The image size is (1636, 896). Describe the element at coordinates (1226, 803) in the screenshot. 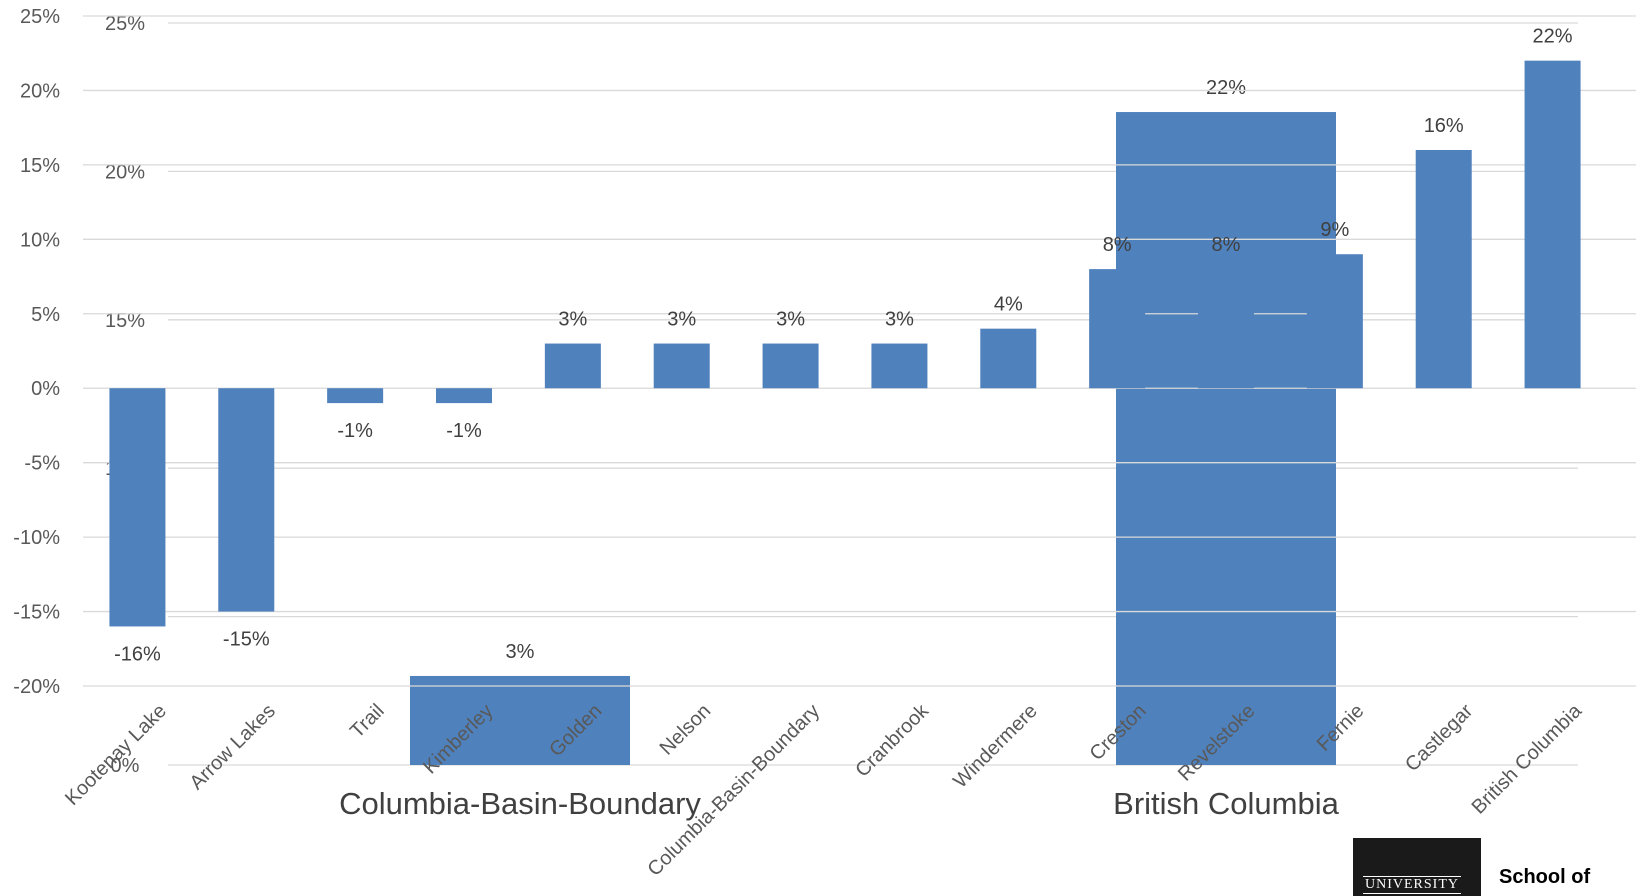

I see `bg-category-label: British Columbia` at that location.